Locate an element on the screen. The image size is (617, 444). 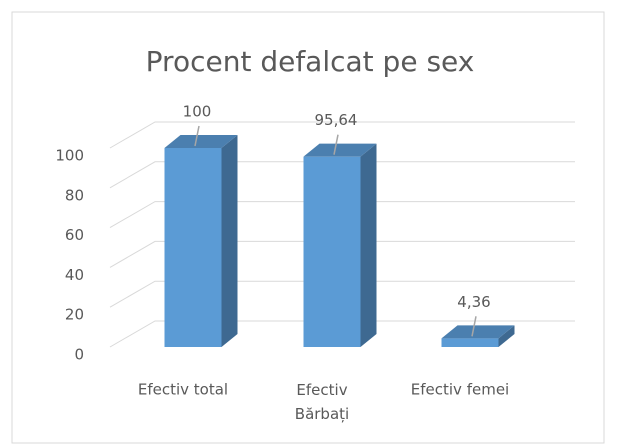
y-tick-label: 100 is located at coordinates (69, 156).